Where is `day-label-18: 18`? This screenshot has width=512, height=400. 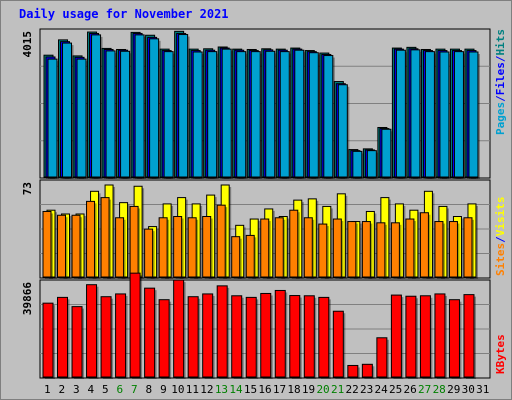 day-label-18: 18 is located at coordinates (293, 389).